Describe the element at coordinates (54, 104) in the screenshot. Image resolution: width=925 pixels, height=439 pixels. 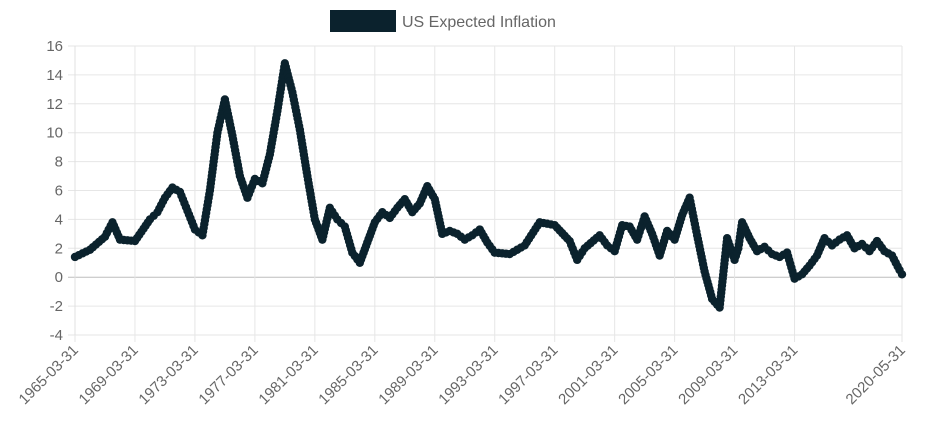
I see `y-tick-label: 12` at that location.